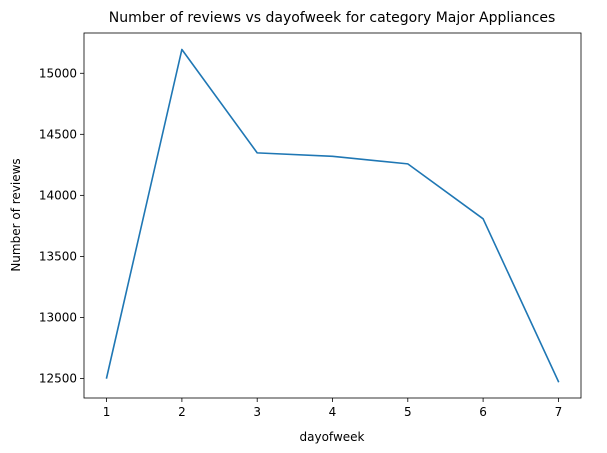 The image size is (607, 453). I want to click on y-tick-label: 15000, so click(58, 73).